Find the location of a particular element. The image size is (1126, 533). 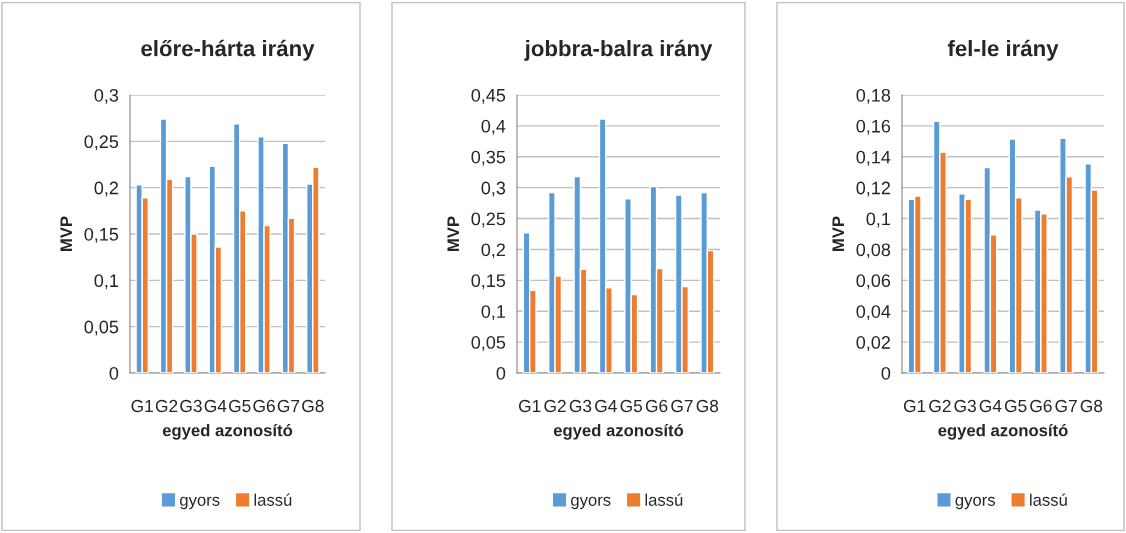

y-tick-label: 0,02 is located at coordinates (873, 343).